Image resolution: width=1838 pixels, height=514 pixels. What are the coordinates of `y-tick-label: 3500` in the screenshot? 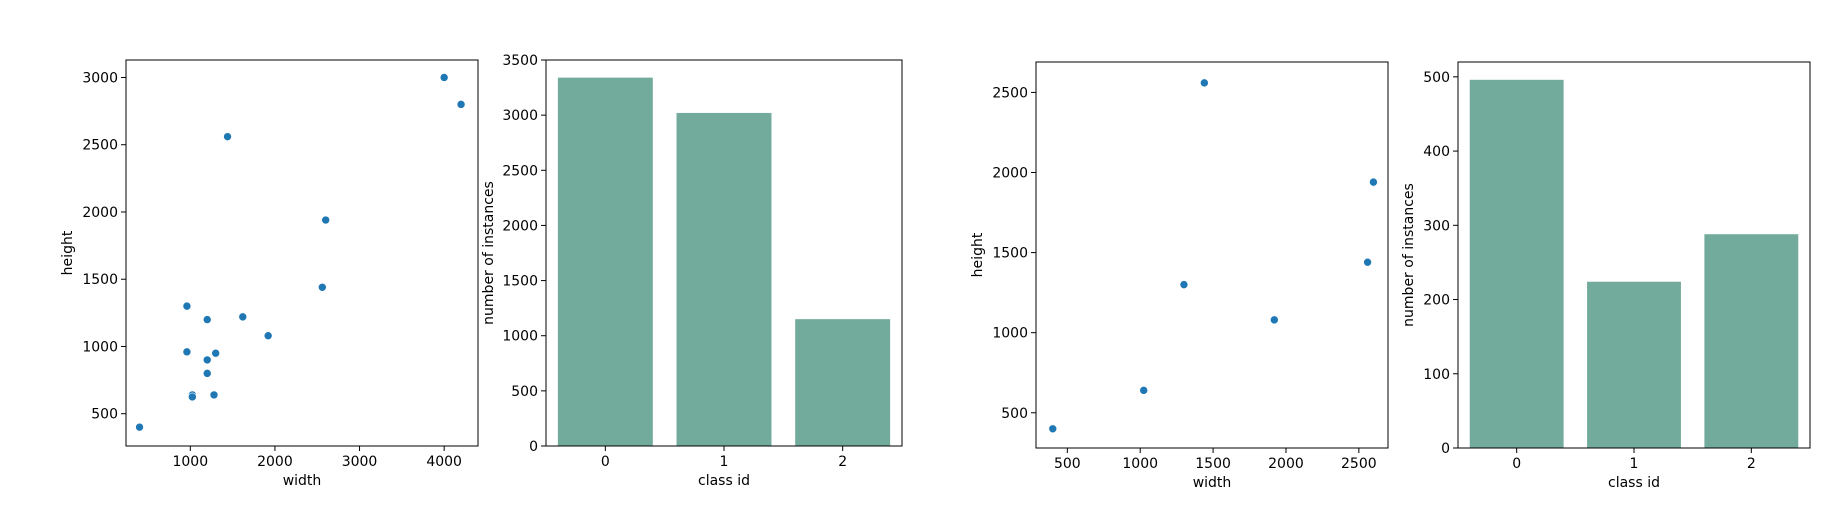 It's located at (520, 61).